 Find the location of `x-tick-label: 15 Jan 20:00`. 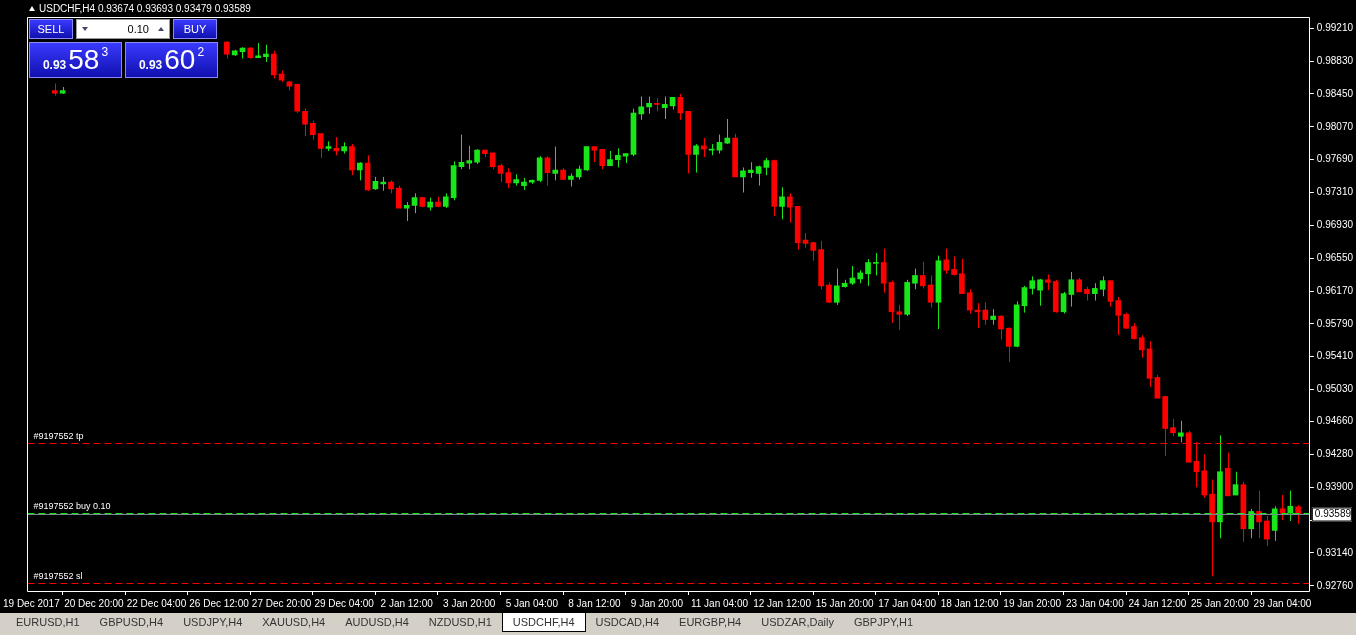

x-tick-label: 15 Jan 20:00 is located at coordinates (844, 603).